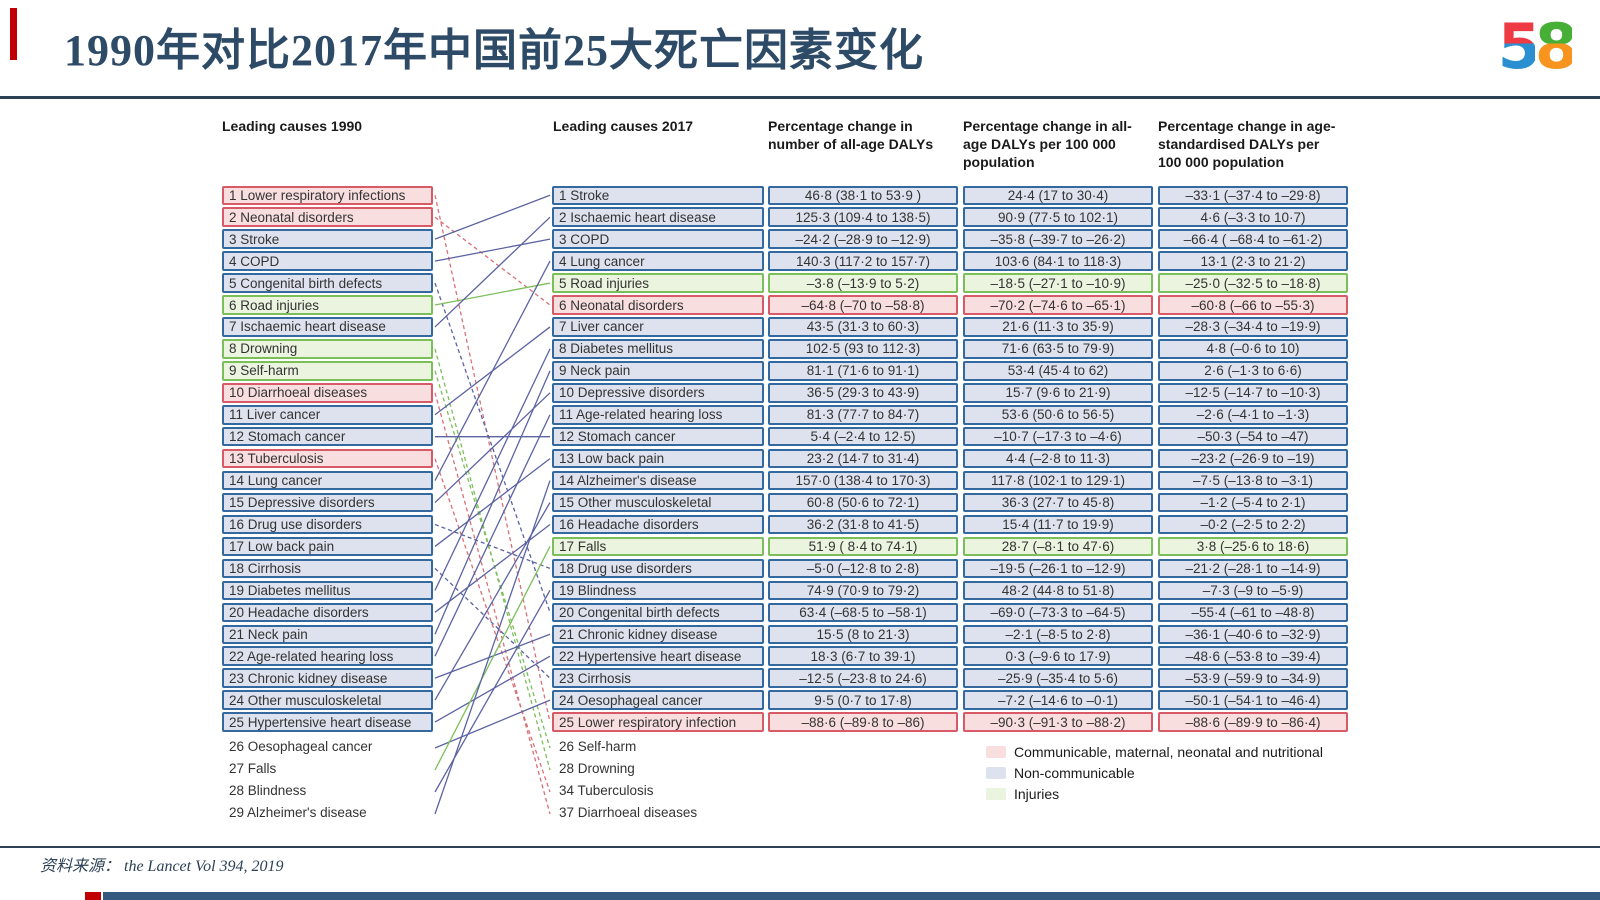 This screenshot has width=1600, height=900. Describe the element at coordinates (658, 327) in the screenshot. I see `cause-2017-rank-7: 7 Liver cancer` at that location.